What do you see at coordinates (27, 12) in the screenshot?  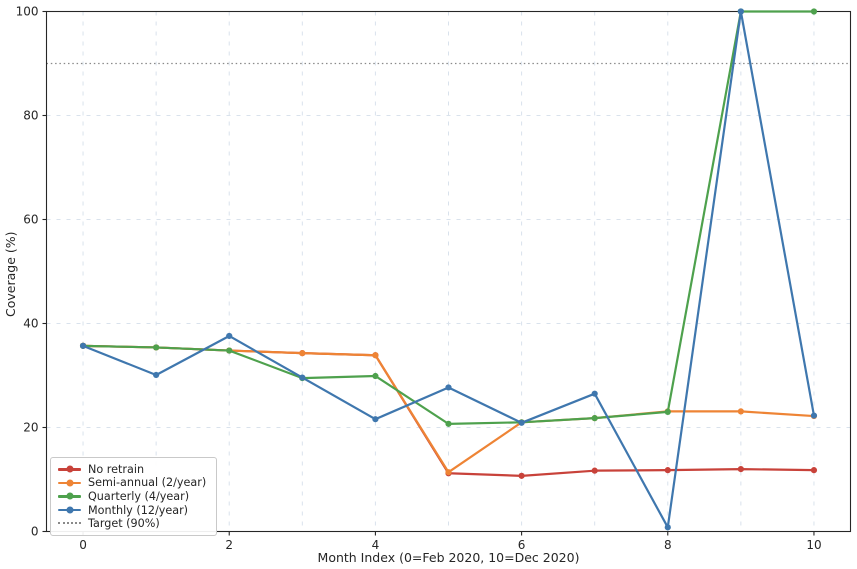 I see `y-tick-label: 100` at bounding box center [27, 12].